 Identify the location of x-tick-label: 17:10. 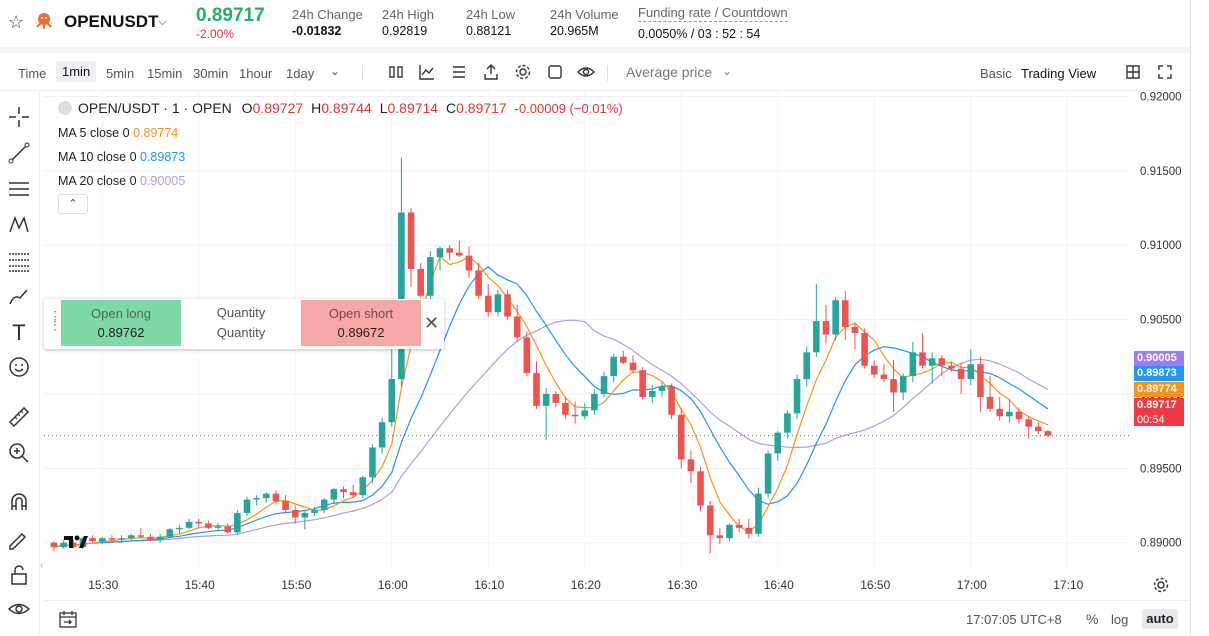
(1068, 585).